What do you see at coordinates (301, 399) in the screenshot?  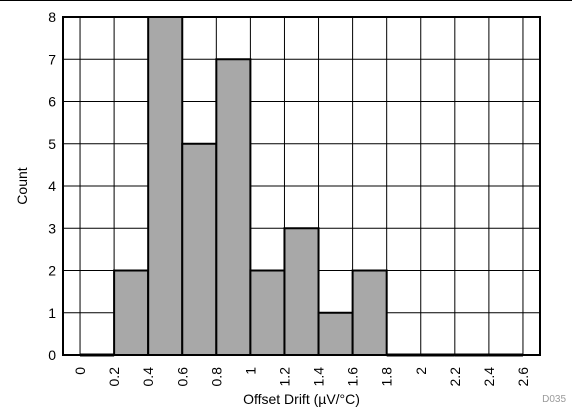 I see `x-axis-title: Offset Drift (µV/°C)` at bounding box center [301, 399].